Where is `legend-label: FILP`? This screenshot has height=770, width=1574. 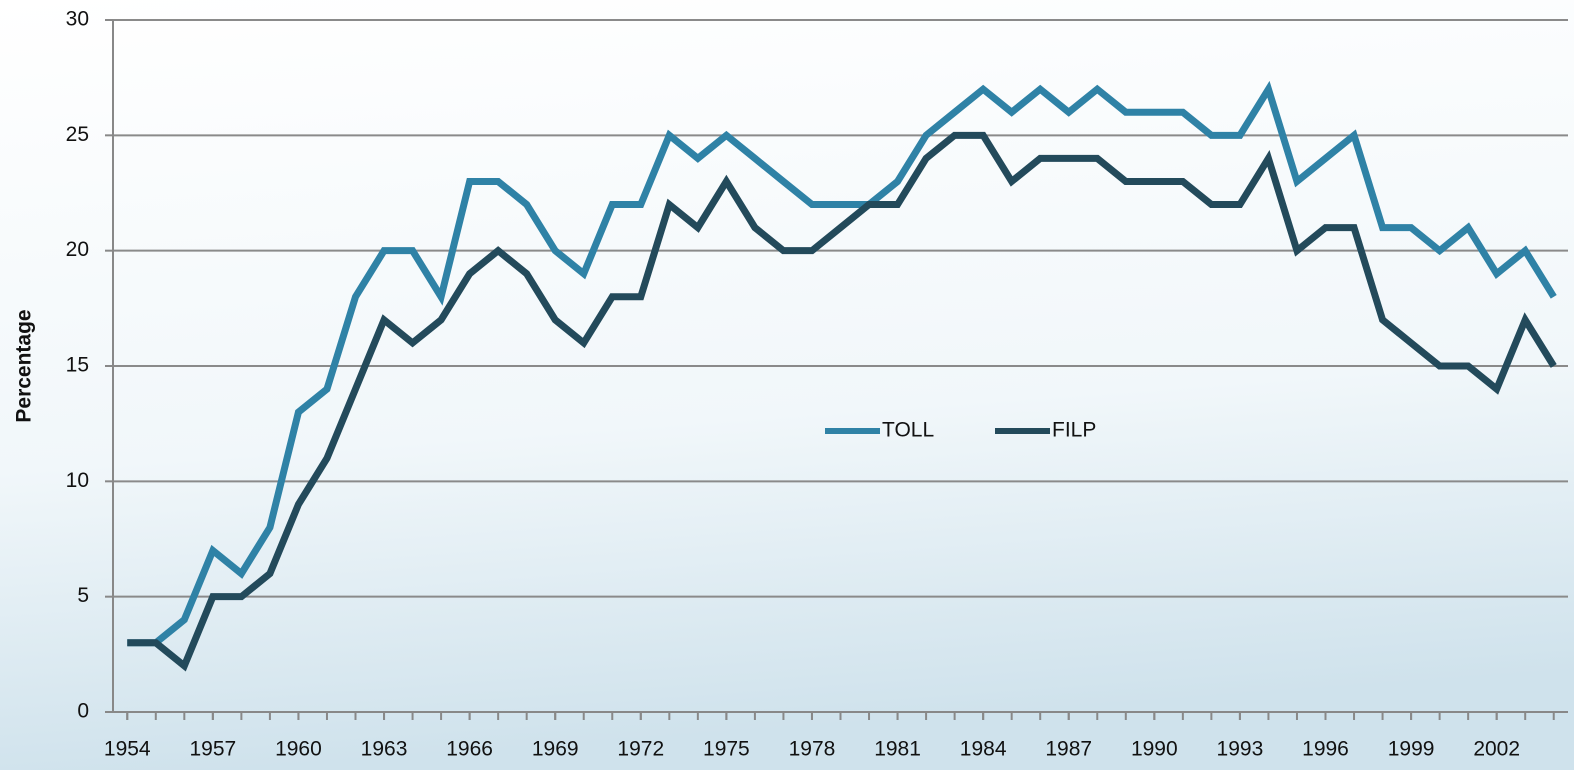 legend-label: FILP is located at coordinates (1074, 430).